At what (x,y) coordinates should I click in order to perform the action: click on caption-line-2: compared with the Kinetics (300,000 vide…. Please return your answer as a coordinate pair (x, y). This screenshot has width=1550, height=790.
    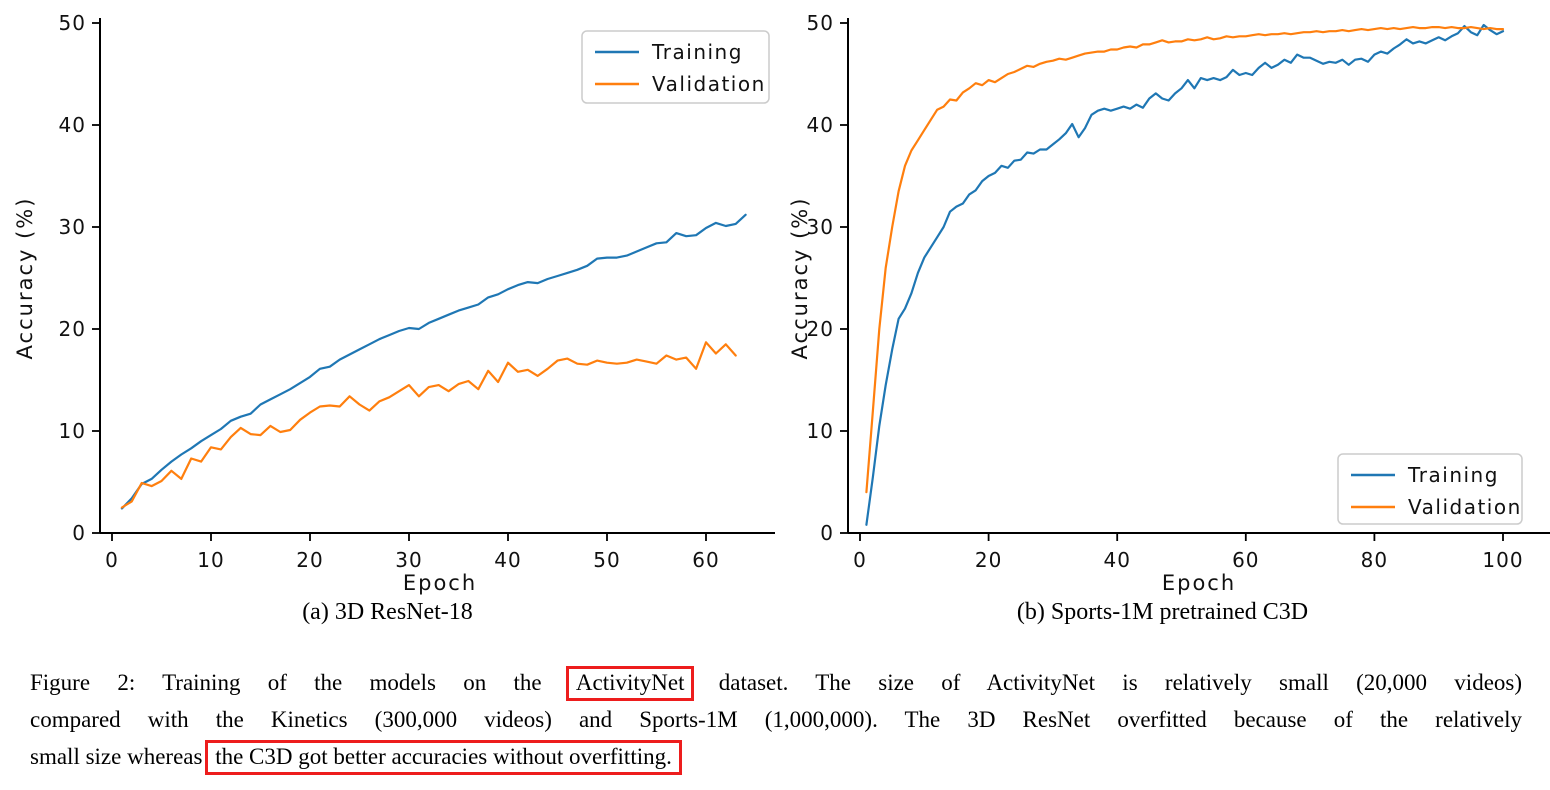
    Looking at the image, I should click on (776, 719).